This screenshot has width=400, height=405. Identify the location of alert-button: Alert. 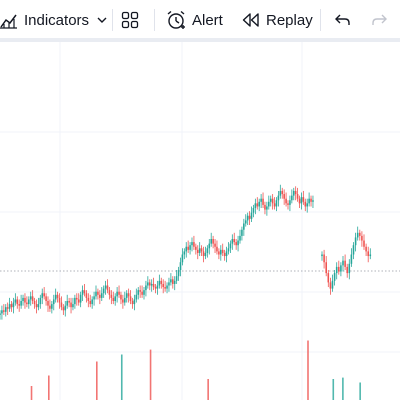
(194, 20).